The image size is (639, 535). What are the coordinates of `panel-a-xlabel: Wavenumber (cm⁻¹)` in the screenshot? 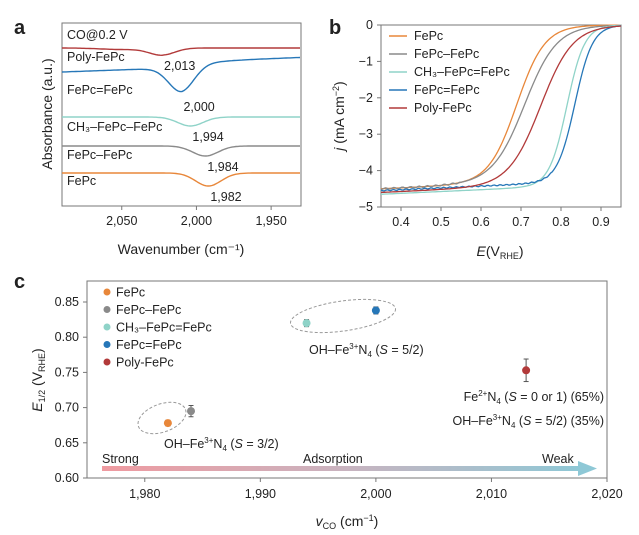 It's located at (181, 249).